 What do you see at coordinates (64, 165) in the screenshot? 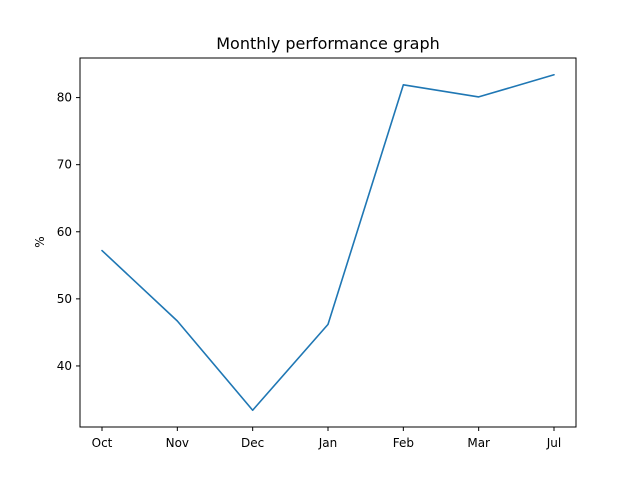
I see `y-tick-label: 70` at bounding box center [64, 165].